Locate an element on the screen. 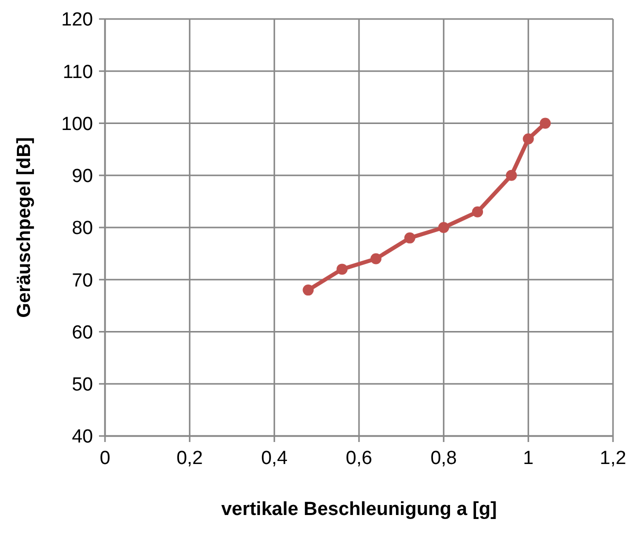  y-tick-label: 80 is located at coordinates (82, 229).